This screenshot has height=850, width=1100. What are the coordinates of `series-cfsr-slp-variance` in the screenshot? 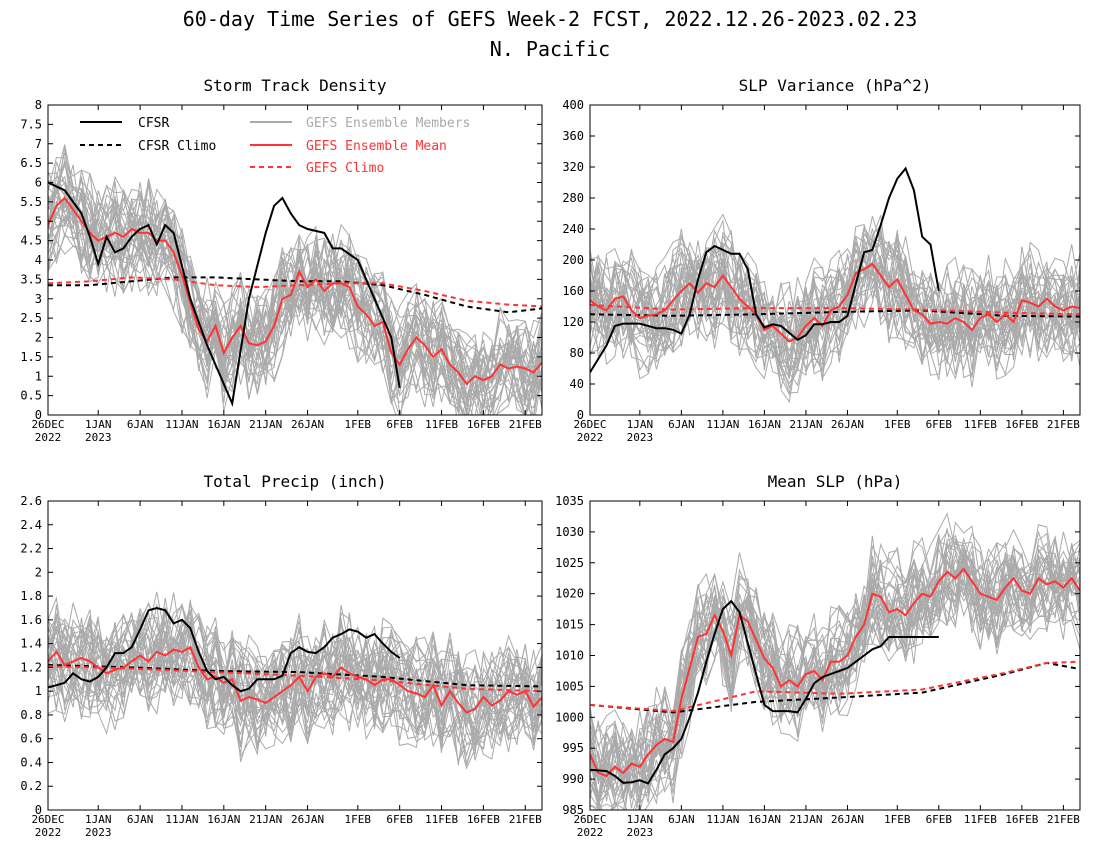 It's located at (765, 269).